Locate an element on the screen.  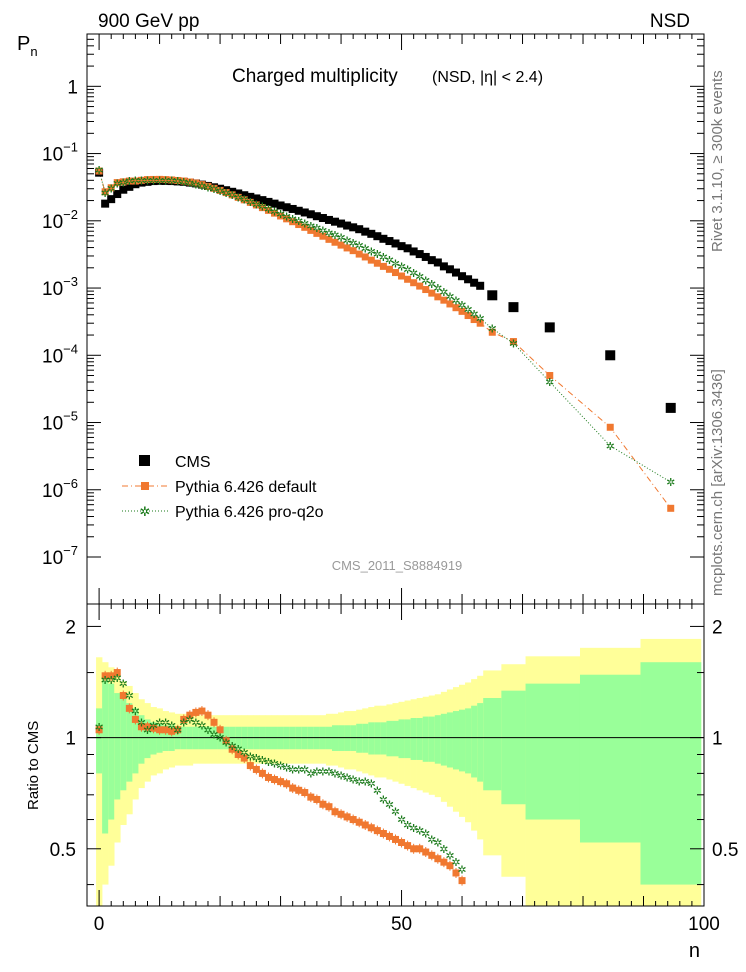
legend-marker-cms is located at coordinates (144, 460).